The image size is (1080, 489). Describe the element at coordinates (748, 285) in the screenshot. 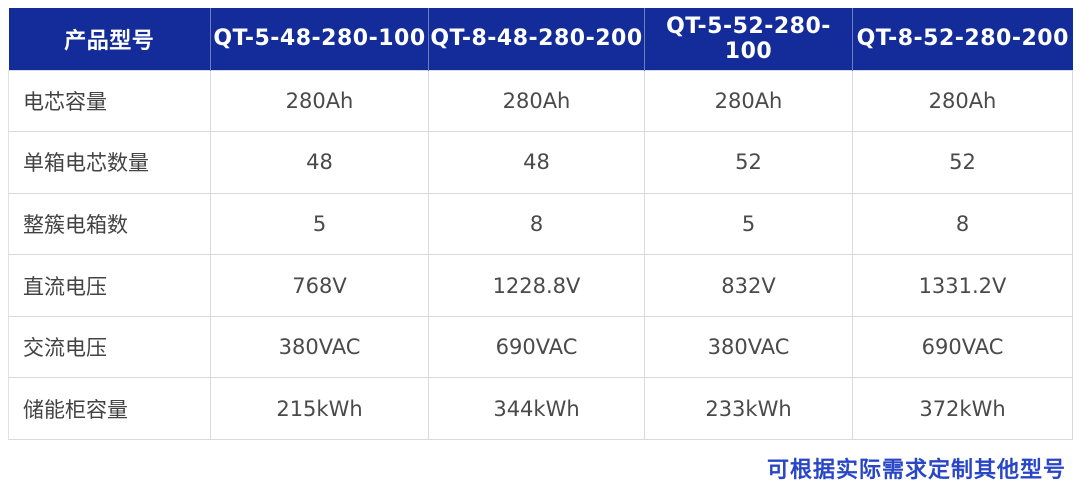

I see `cell-value: 832V` at that location.